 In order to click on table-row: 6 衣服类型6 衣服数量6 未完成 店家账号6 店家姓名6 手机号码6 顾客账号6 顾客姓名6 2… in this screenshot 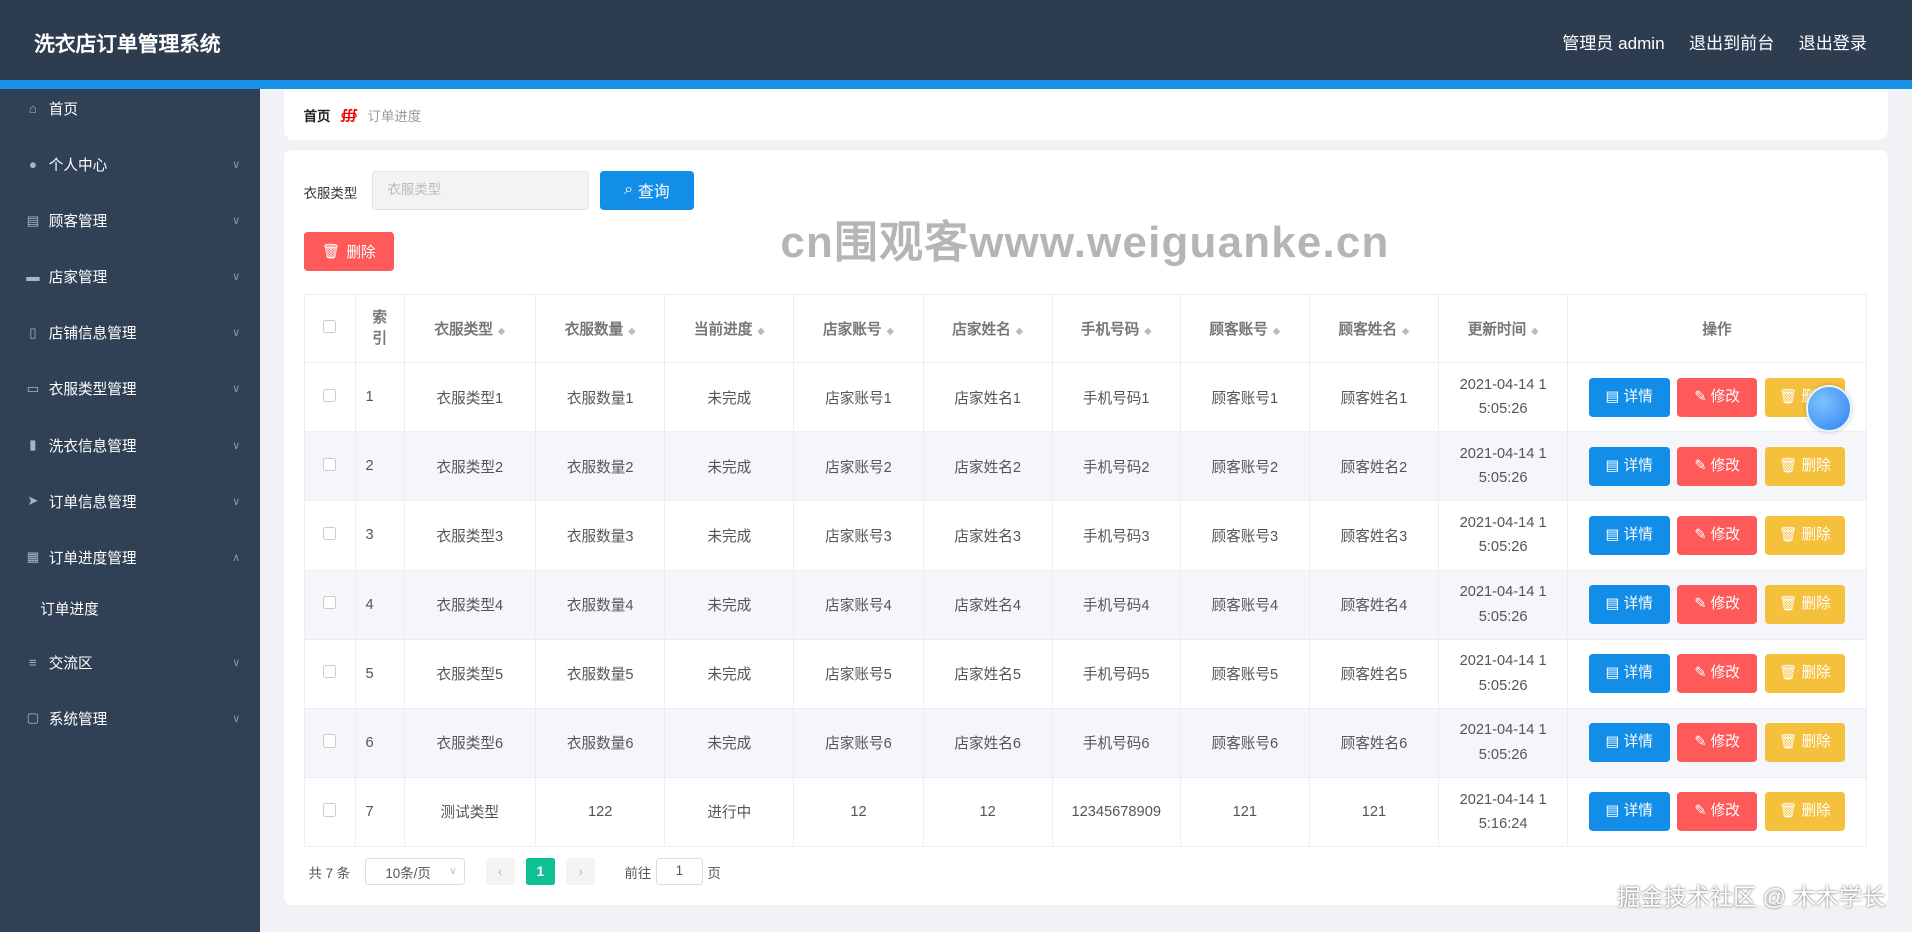, I will do `click(1085, 742)`.